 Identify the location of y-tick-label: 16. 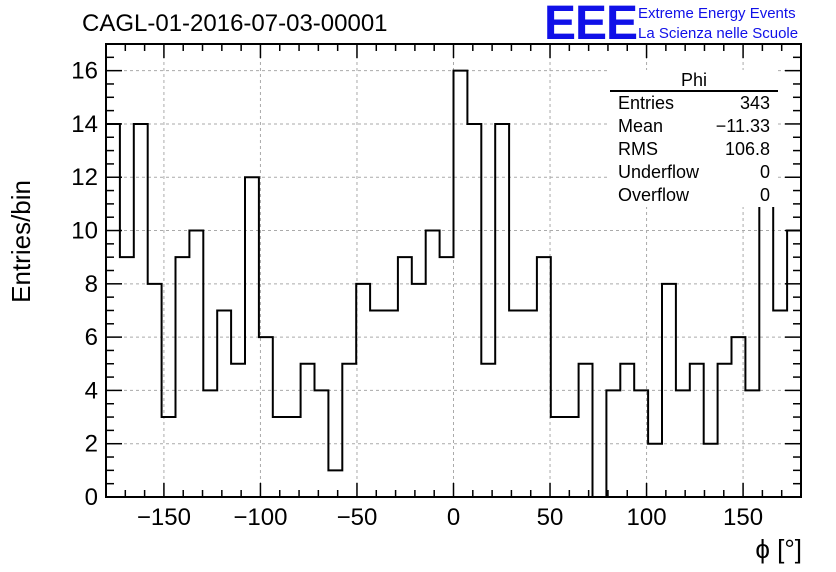
(84, 71).